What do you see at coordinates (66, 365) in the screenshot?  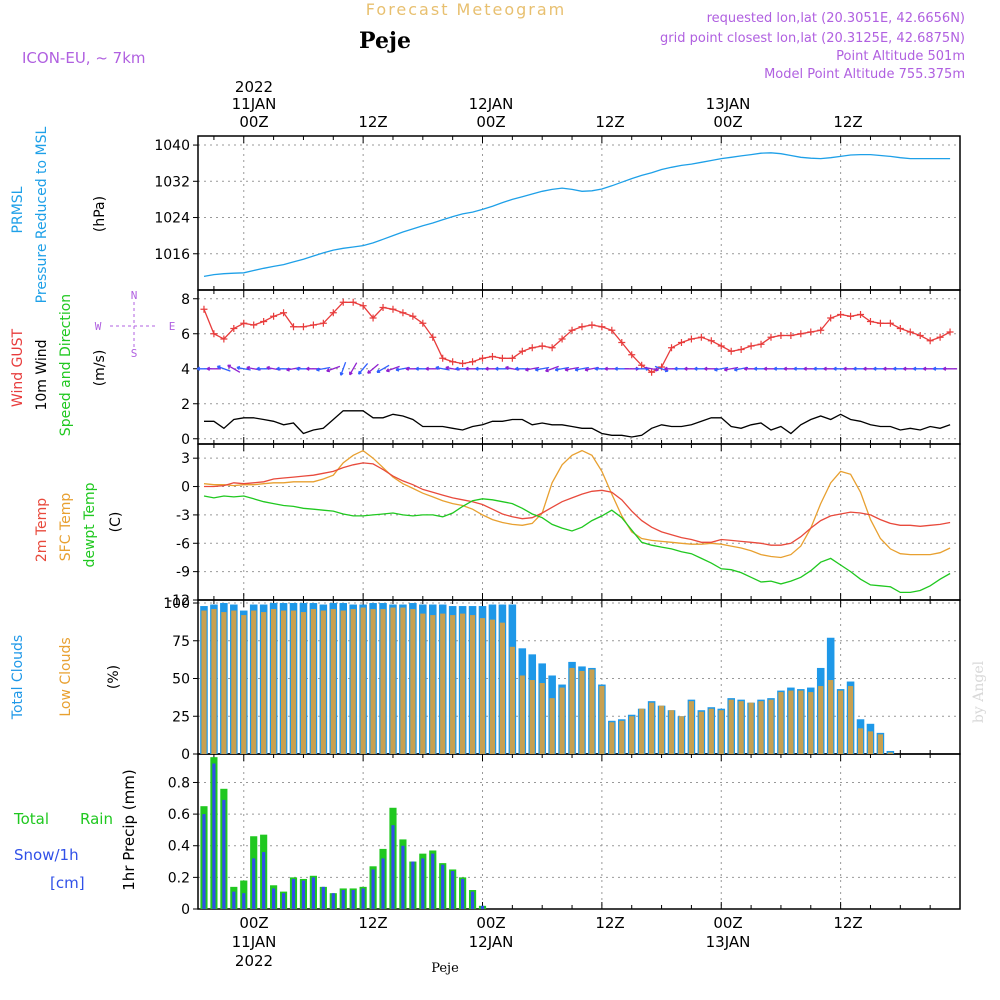 I see `wind-dir-label: Speed and Direction` at bounding box center [66, 365].